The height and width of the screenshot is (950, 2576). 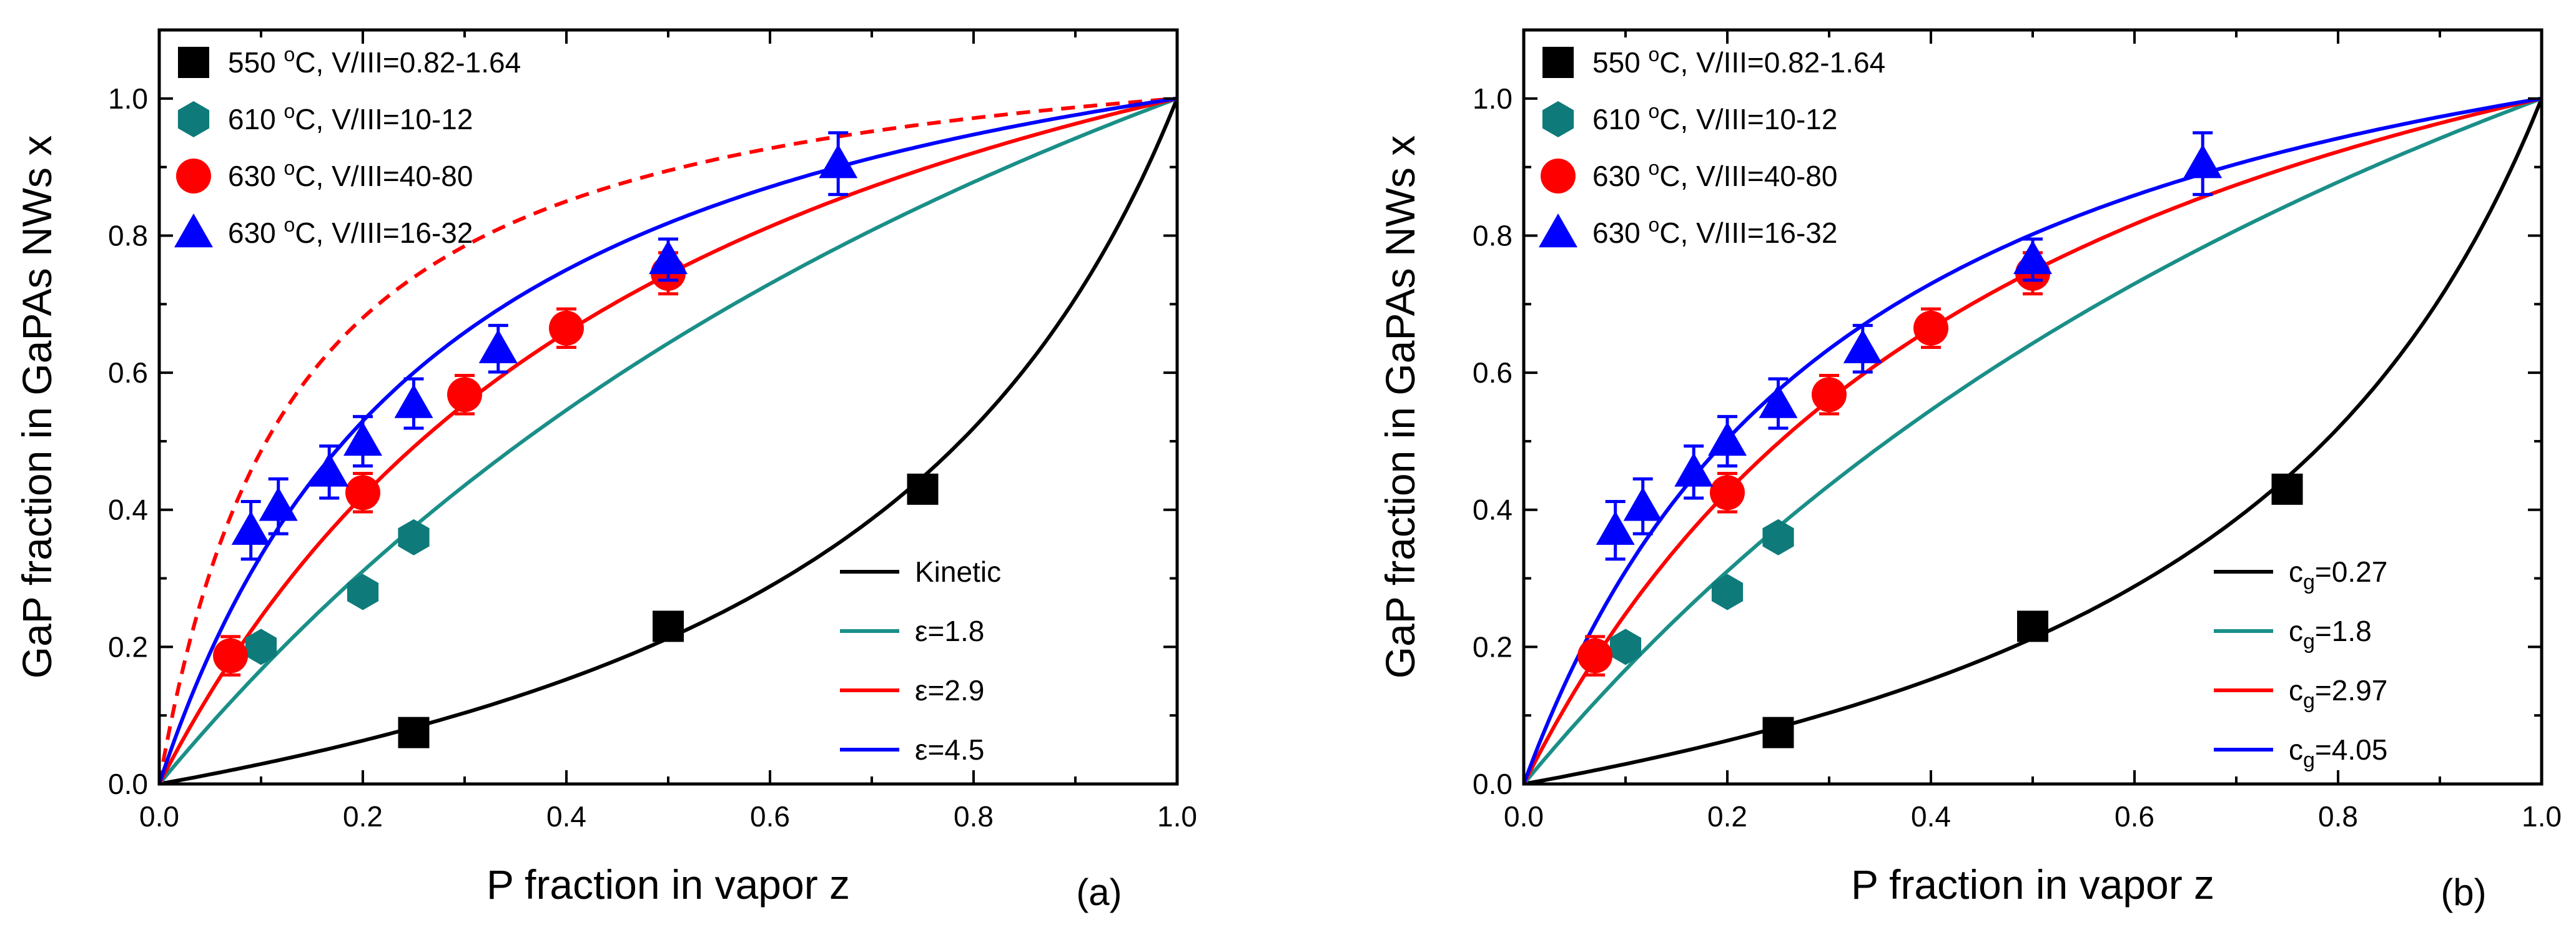 What do you see at coordinates (2300, 664) in the screenshot?
I see `legend-curves: cg=0.27 cg=1.8 cg=2.97 cg=4.05` at bounding box center [2300, 664].